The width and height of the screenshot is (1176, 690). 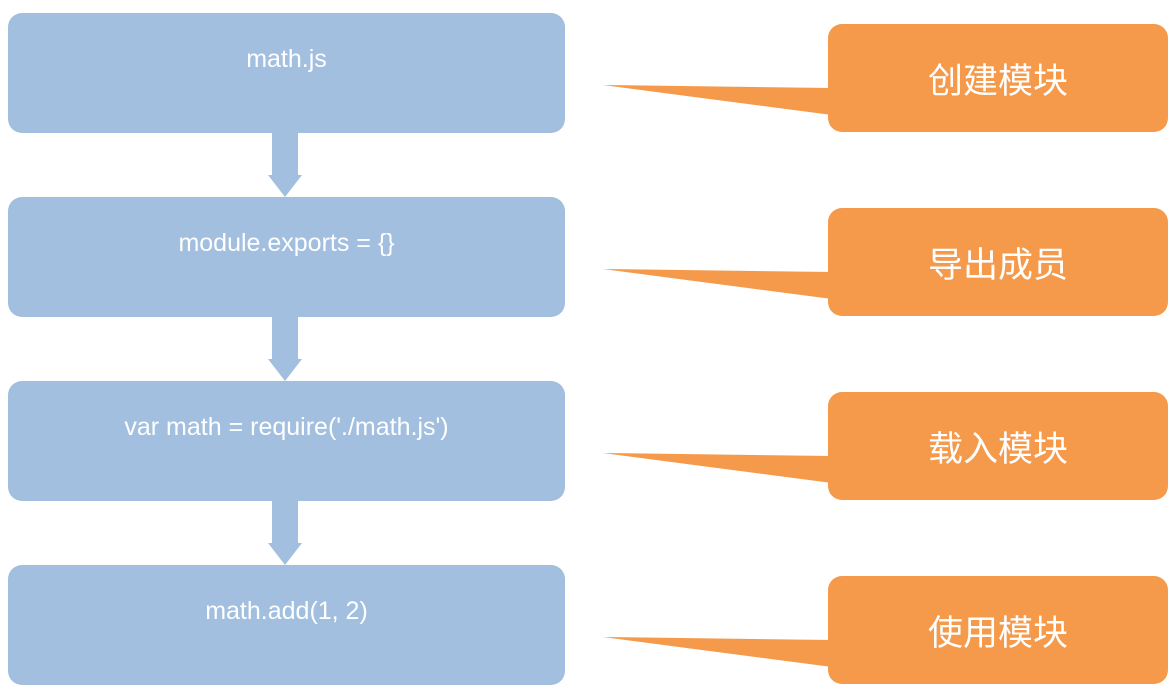 I want to click on step-box-use: math.add(1, 2), so click(x=286, y=625).